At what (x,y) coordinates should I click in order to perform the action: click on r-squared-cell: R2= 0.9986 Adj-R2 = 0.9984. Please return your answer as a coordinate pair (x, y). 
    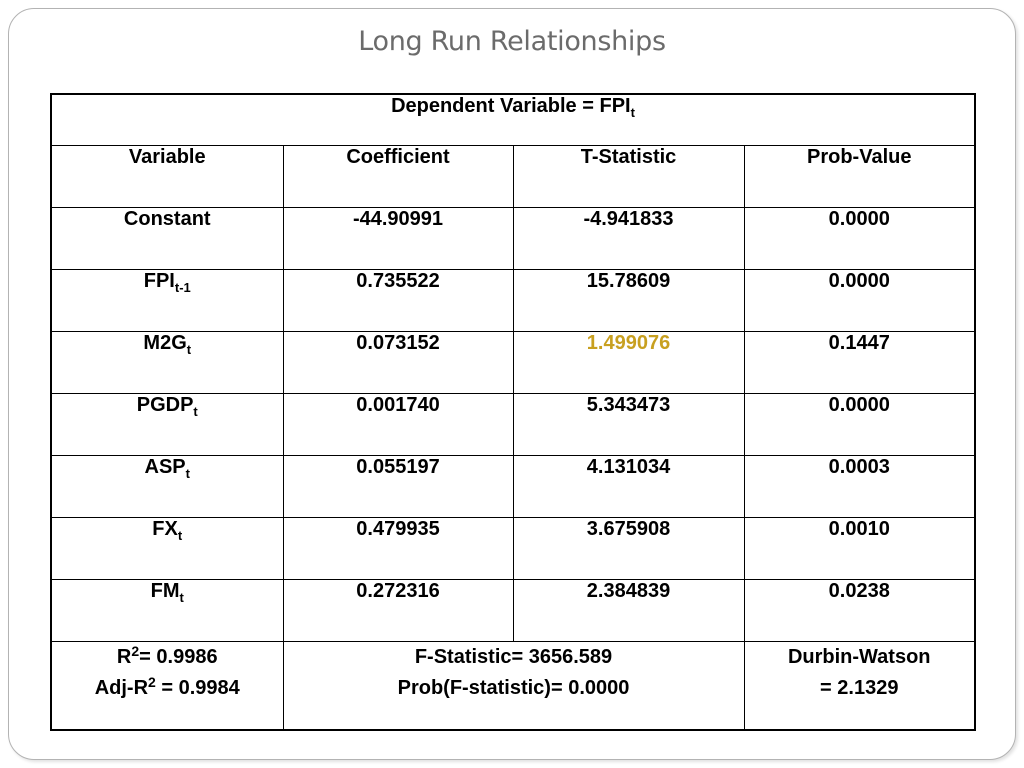
    Looking at the image, I should click on (167, 685).